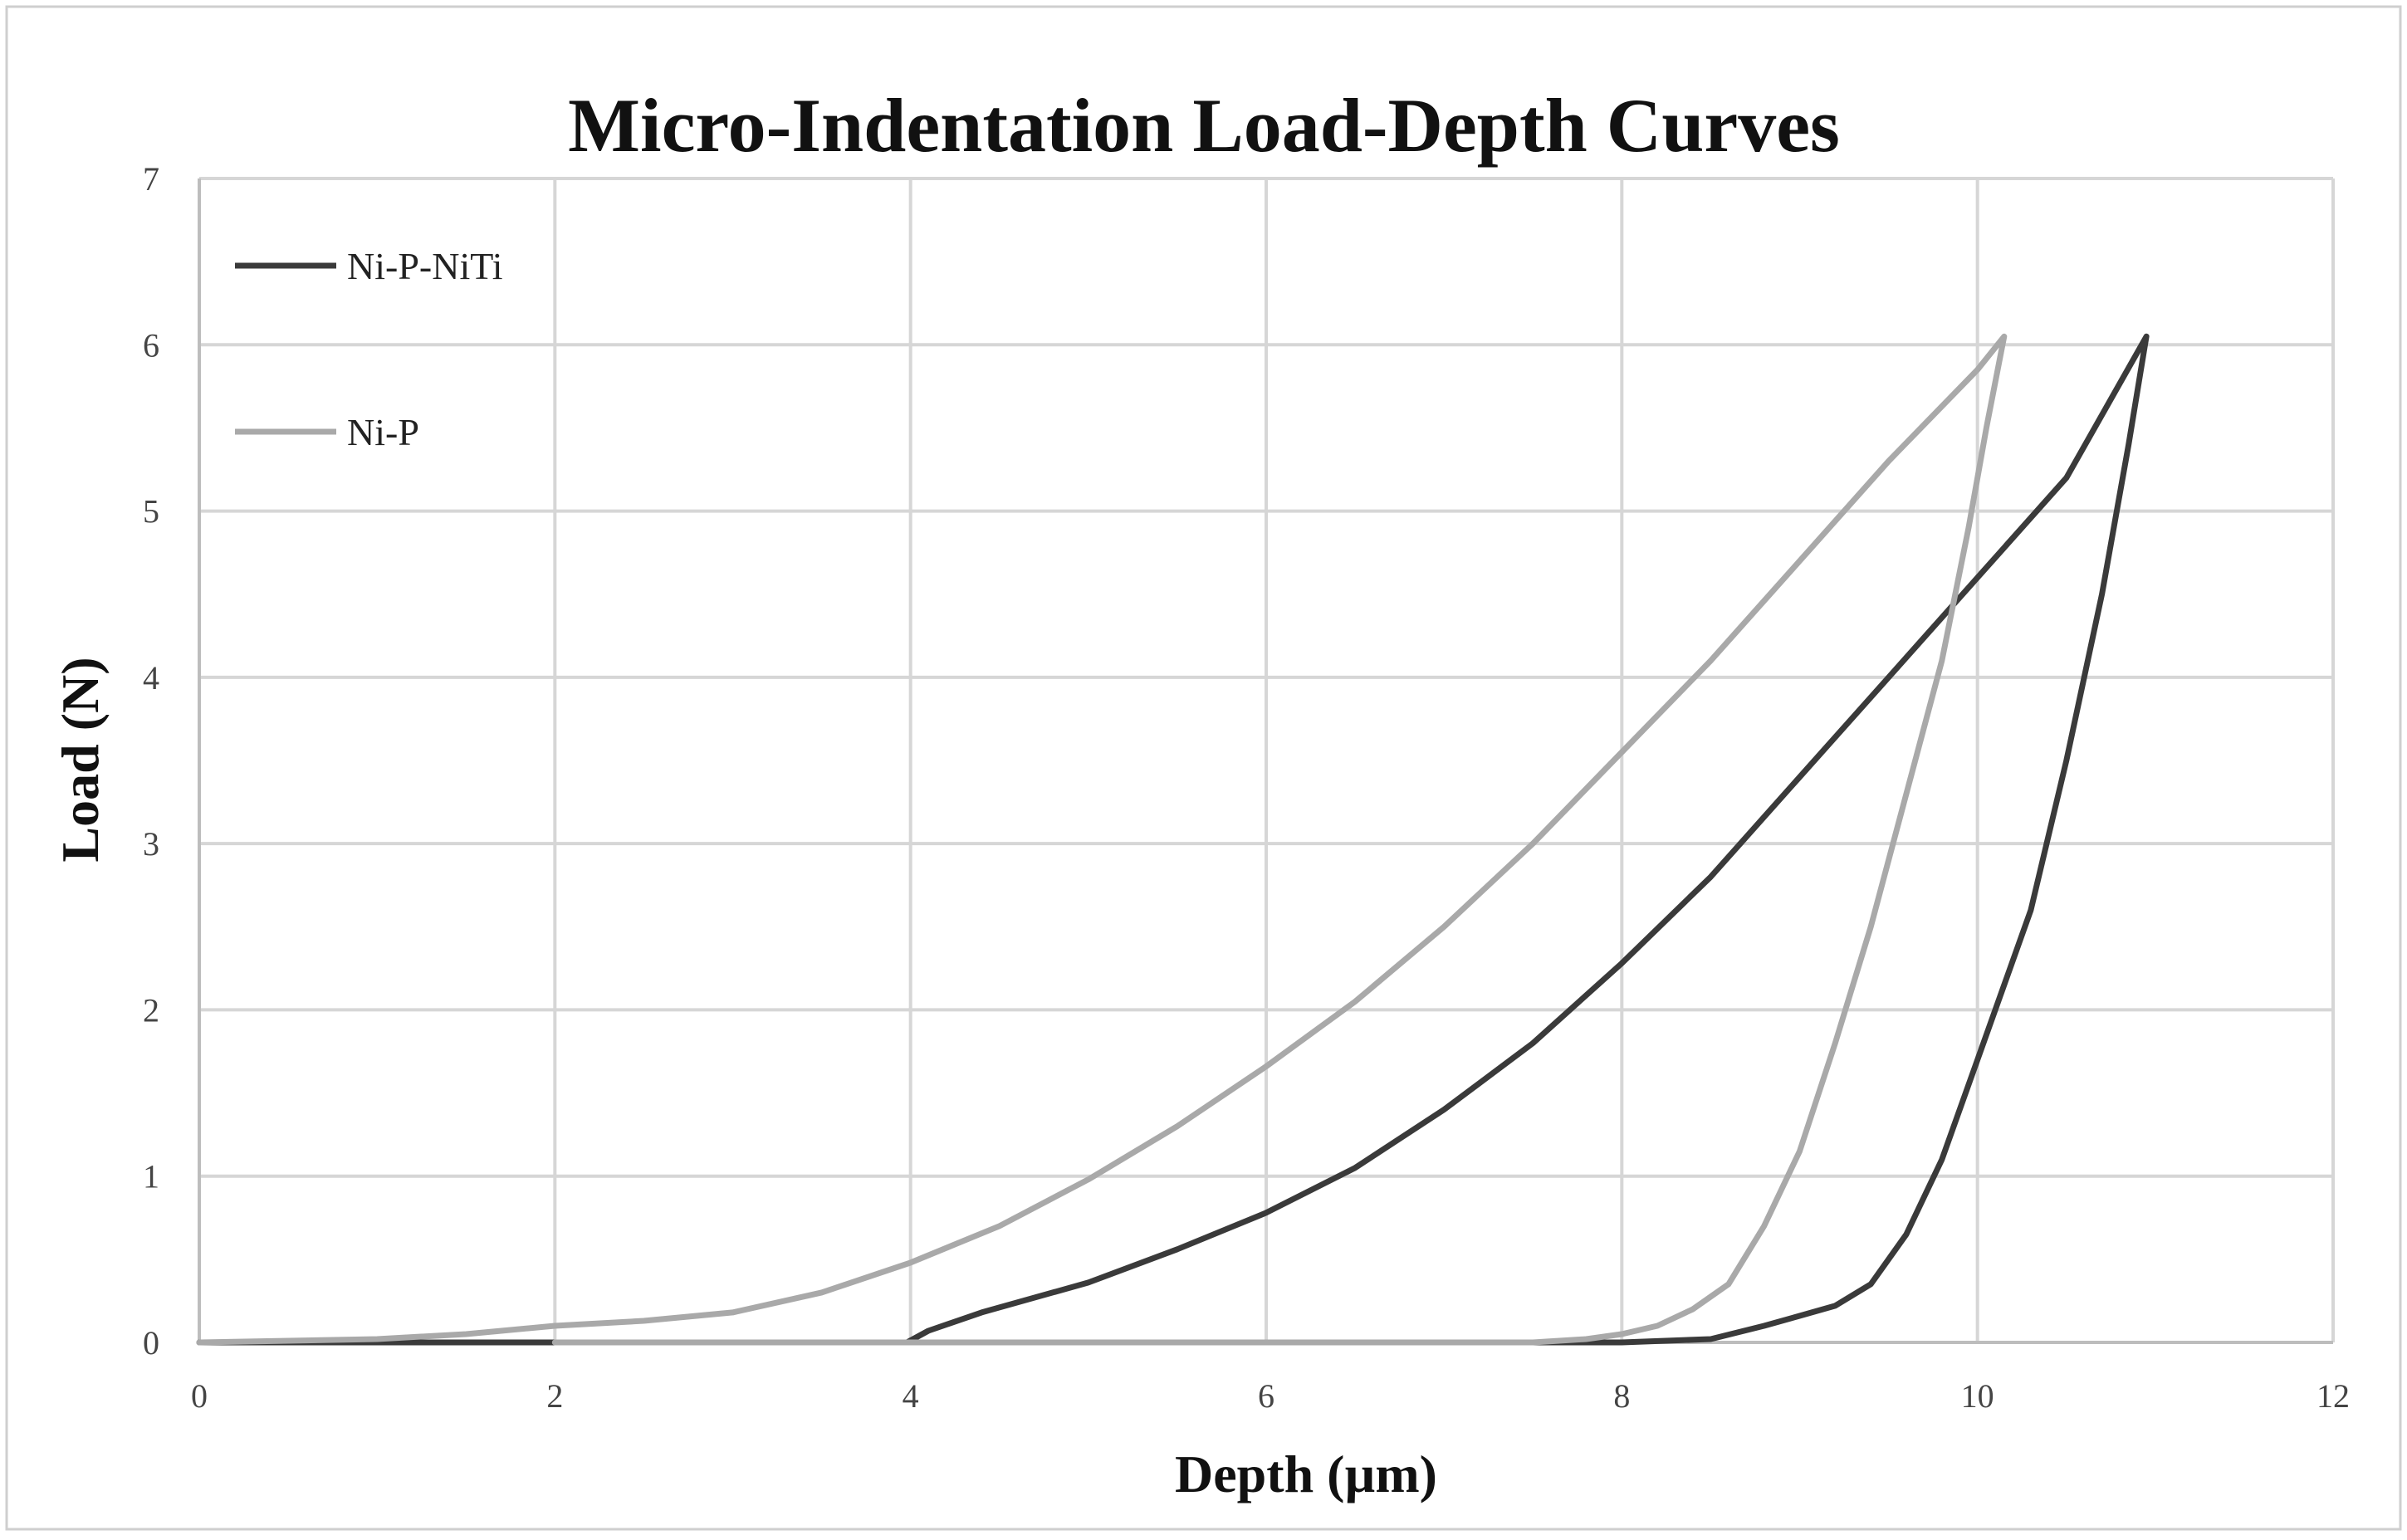 The height and width of the screenshot is (1540, 2407). What do you see at coordinates (151, 1176) in the screenshot?
I see `y-tick-label: 1` at bounding box center [151, 1176].